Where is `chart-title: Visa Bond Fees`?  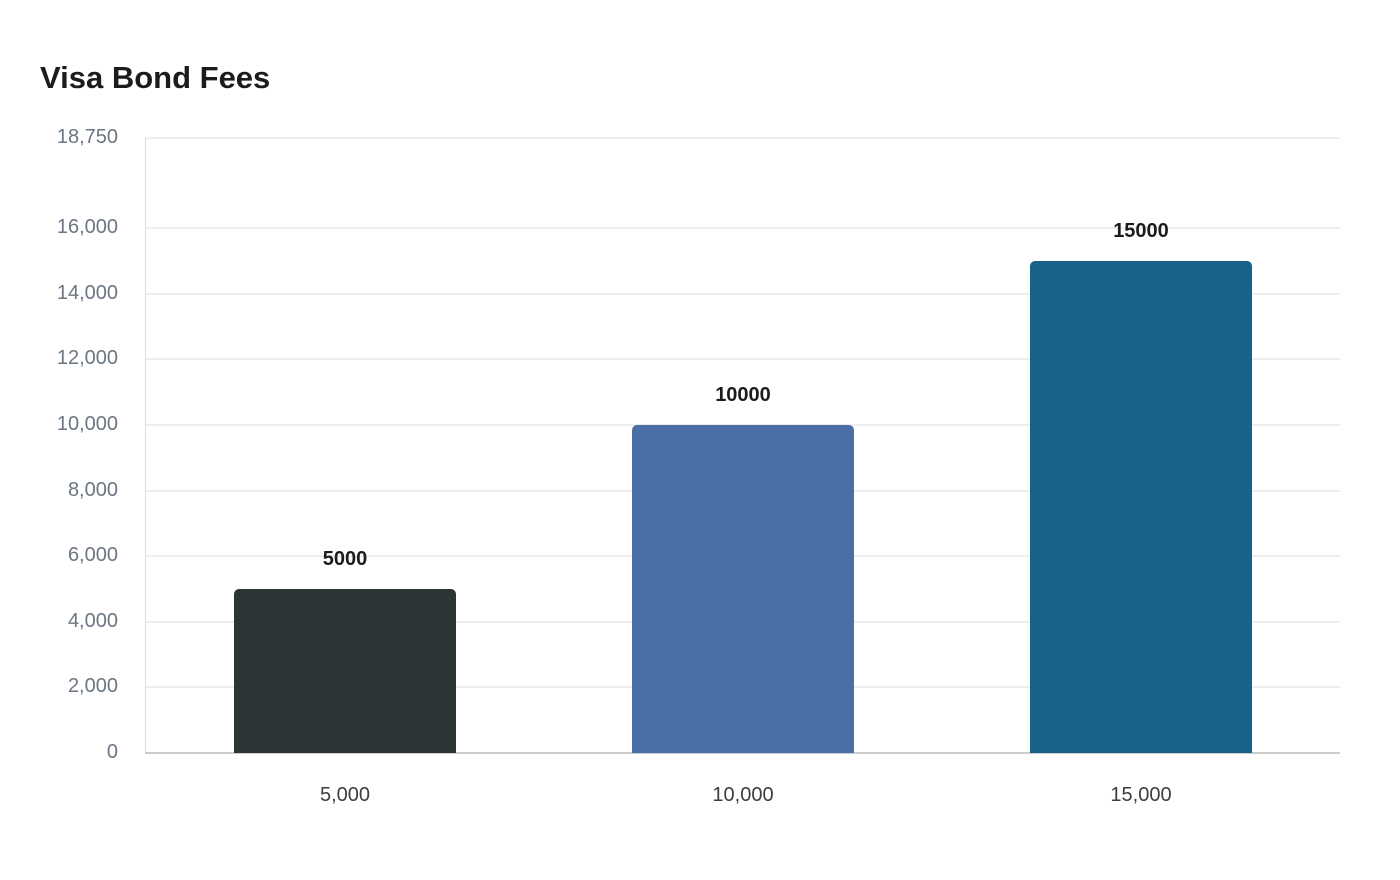
chart-title: Visa Bond Fees is located at coordinates (155, 77).